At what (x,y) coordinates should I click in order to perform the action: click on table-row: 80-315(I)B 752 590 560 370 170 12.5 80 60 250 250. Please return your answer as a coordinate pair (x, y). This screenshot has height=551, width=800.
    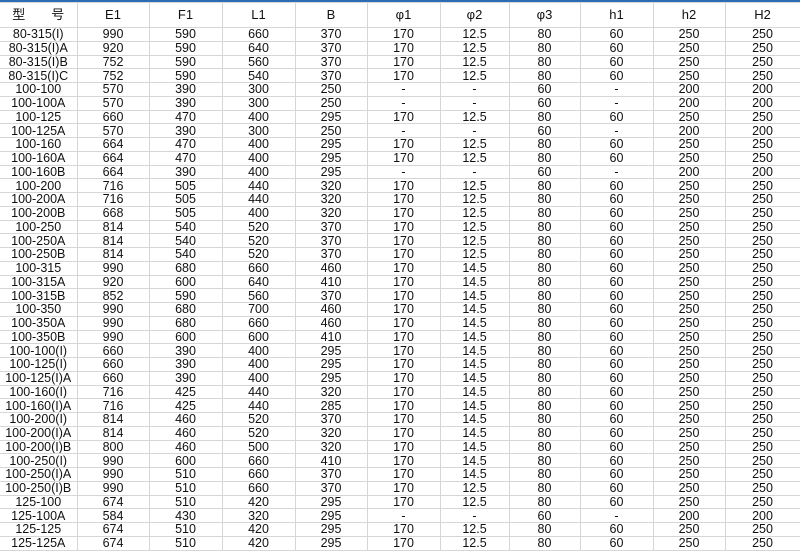
    Looking at the image, I should click on (400, 62).